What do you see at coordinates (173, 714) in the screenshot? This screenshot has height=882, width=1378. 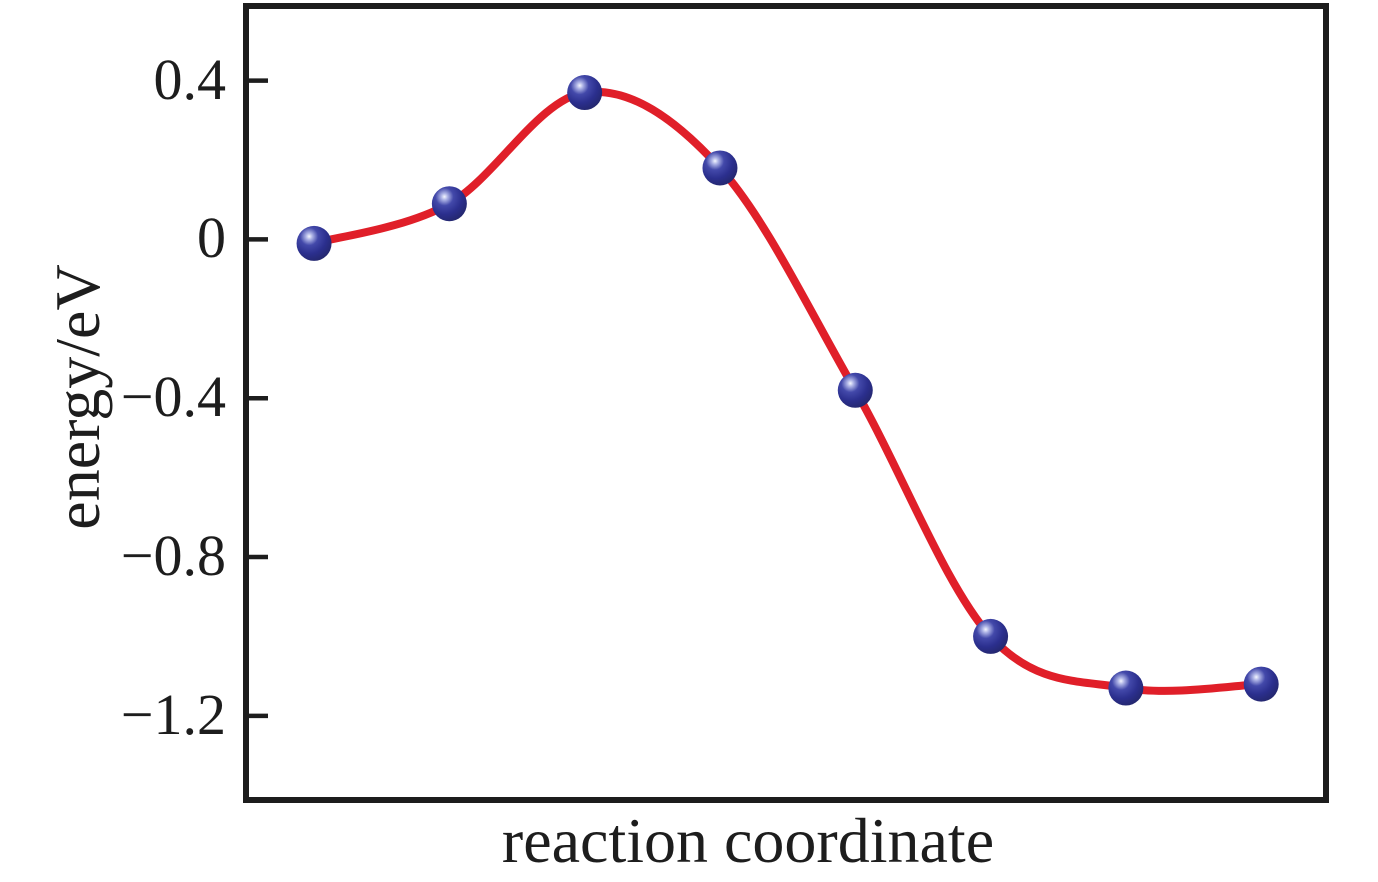 I see `y-tick-label: −1.2` at bounding box center [173, 714].